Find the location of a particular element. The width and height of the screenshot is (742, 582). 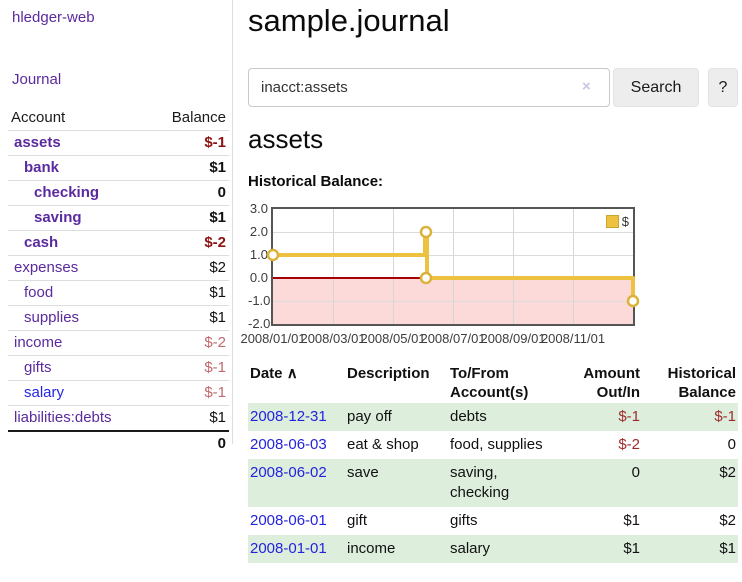

register-row: 2008-12-31 pay off debts $-1 $-1 is located at coordinates (493, 417).